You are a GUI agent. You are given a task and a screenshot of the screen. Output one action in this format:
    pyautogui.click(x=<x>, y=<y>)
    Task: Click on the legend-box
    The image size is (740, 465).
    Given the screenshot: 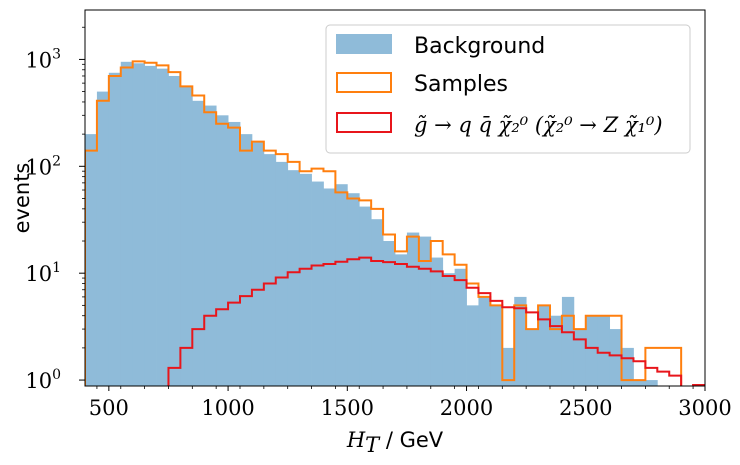 What is the action you would take?
    pyautogui.click(x=508, y=89)
    